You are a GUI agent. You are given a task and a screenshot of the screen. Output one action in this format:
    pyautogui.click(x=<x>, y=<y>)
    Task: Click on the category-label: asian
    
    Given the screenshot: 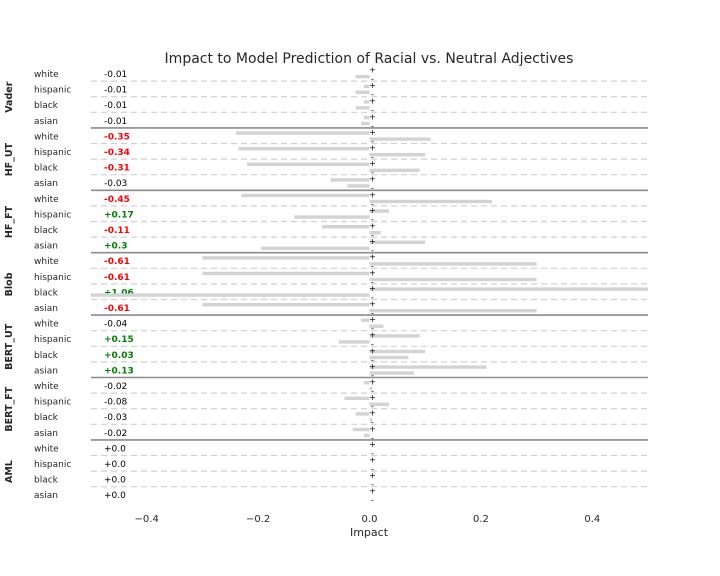 What is the action you would take?
    pyautogui.click(x=46, y=434)
    